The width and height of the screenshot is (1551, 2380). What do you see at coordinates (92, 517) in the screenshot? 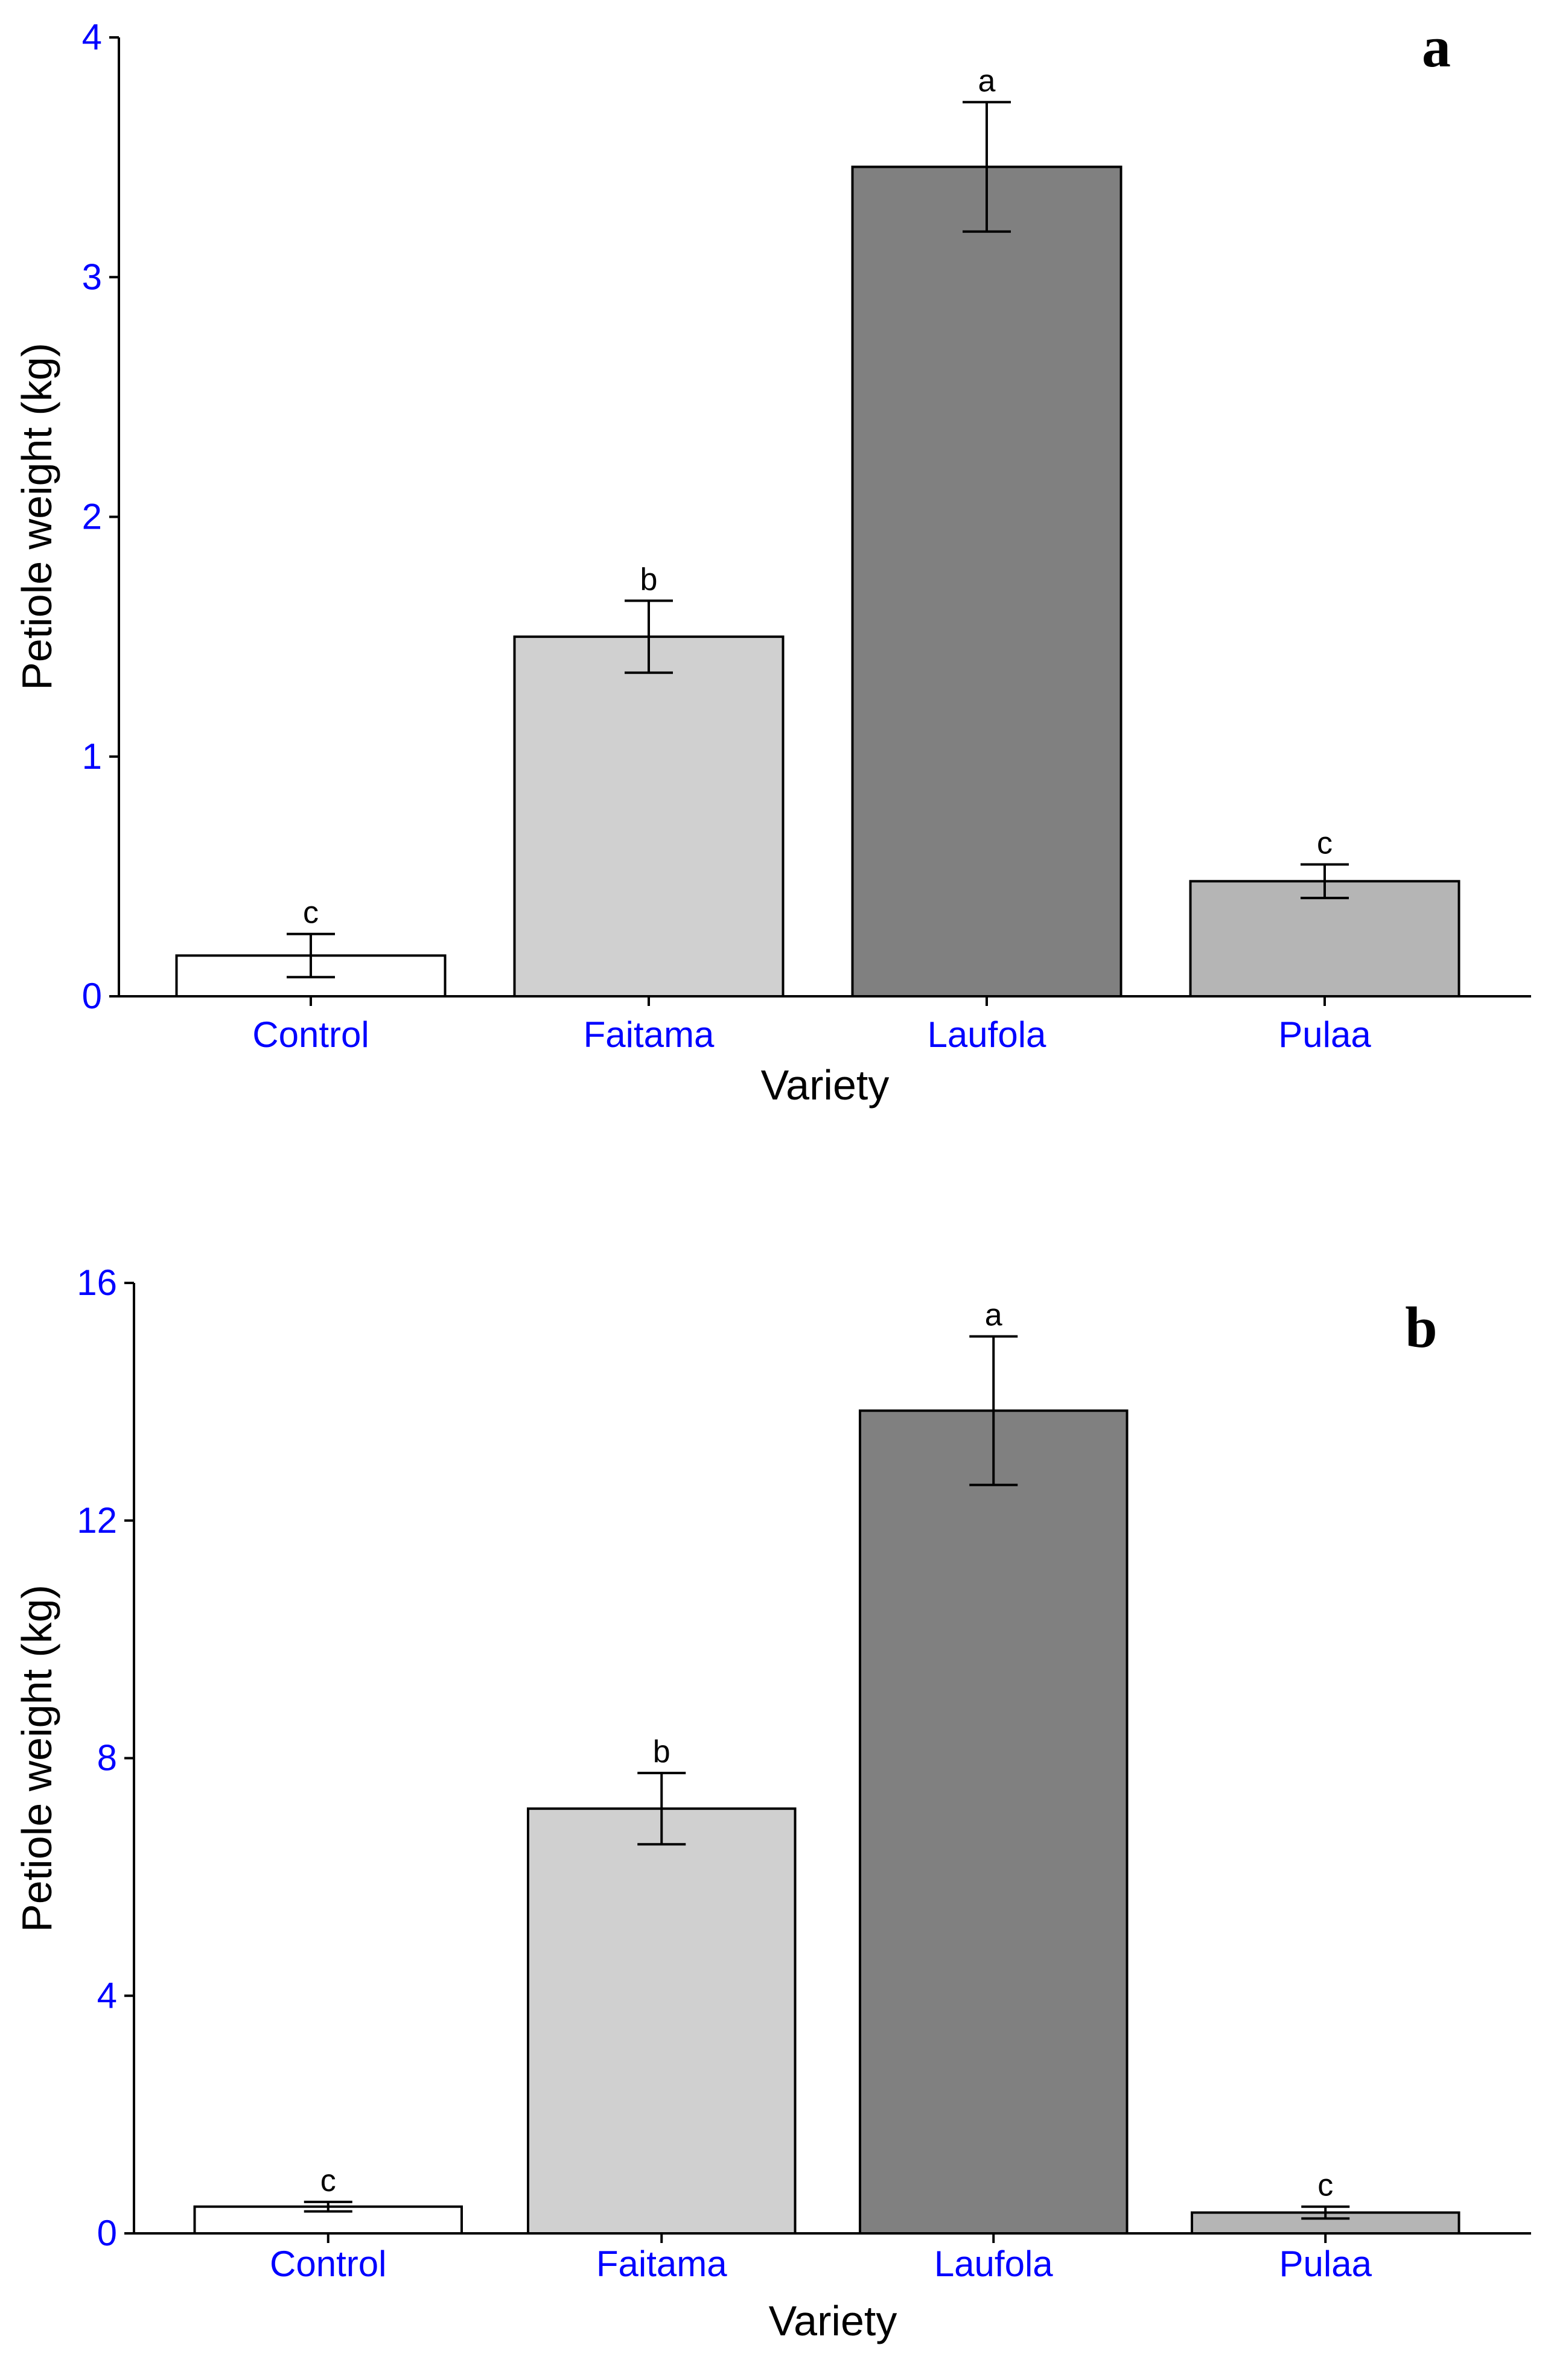
I see `y-tick-label: 2` at bounding box center [92, 517].